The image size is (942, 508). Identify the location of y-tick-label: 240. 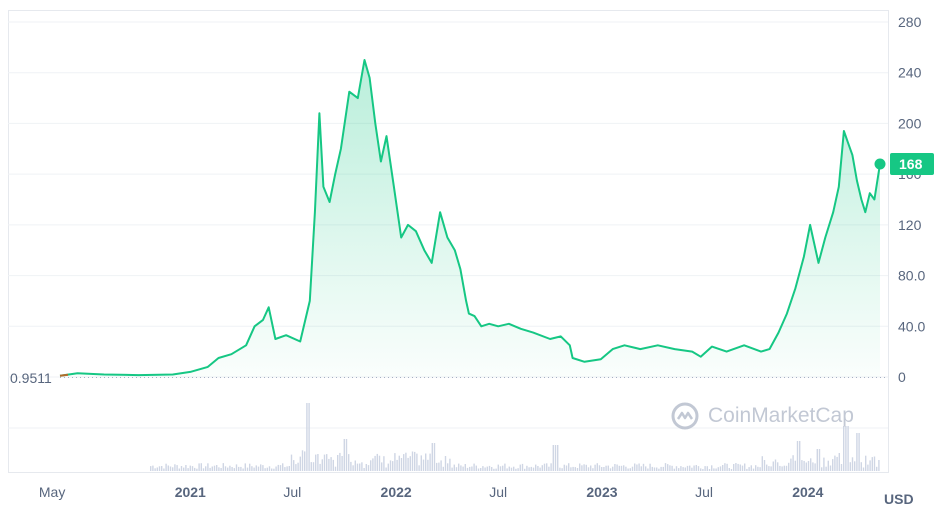
(910, 73).